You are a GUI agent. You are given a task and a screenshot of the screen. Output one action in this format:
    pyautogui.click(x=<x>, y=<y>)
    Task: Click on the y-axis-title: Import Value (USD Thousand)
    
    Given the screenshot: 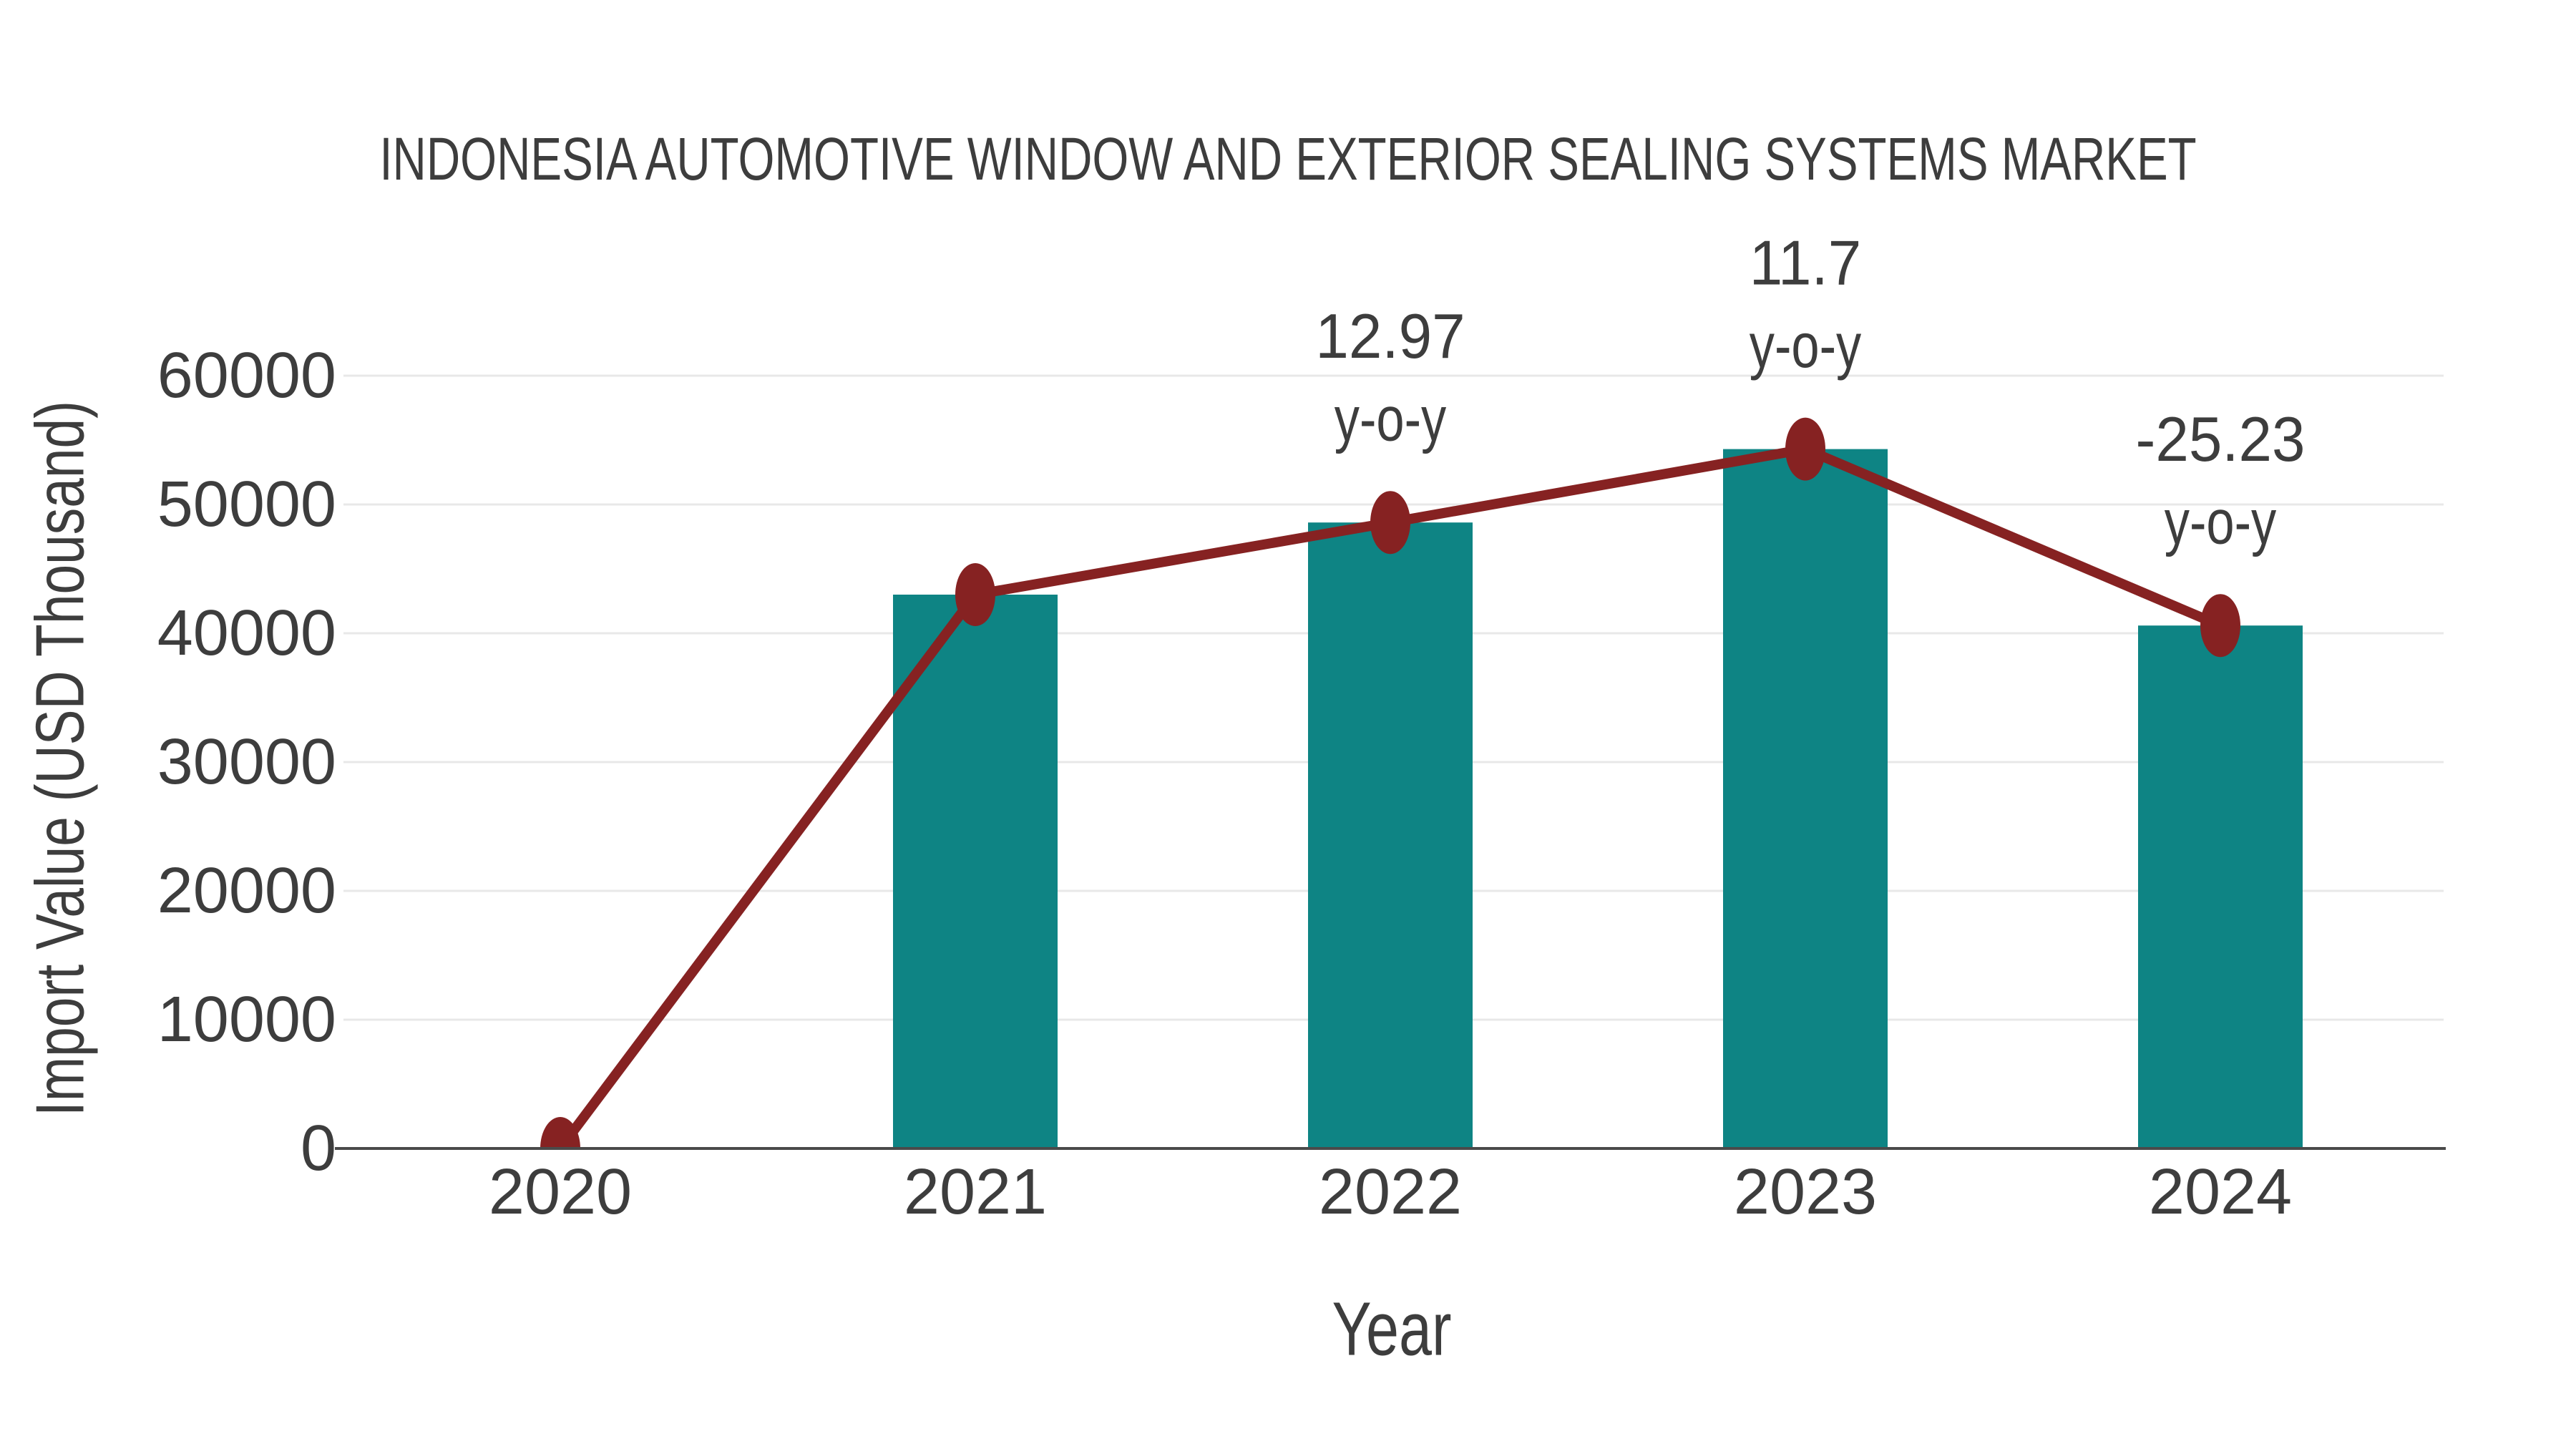 What is the action you would take?
    pyautogui.click(x=59, y=758)
    